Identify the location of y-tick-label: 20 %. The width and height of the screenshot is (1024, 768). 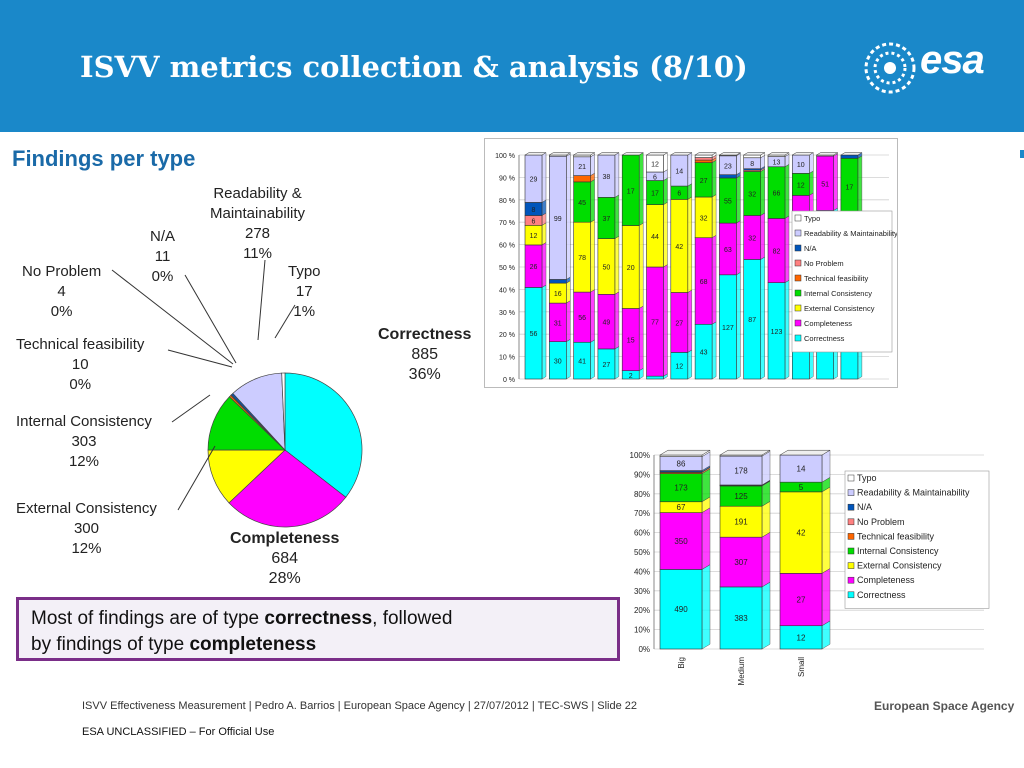
(507, 335).